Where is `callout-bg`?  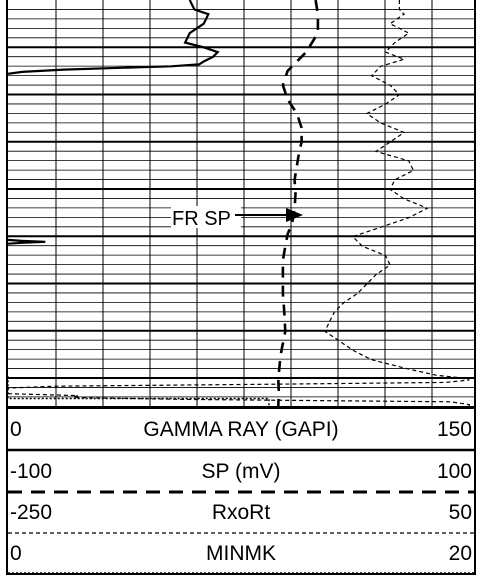 callout-bg is located at coordinates (206, 217).